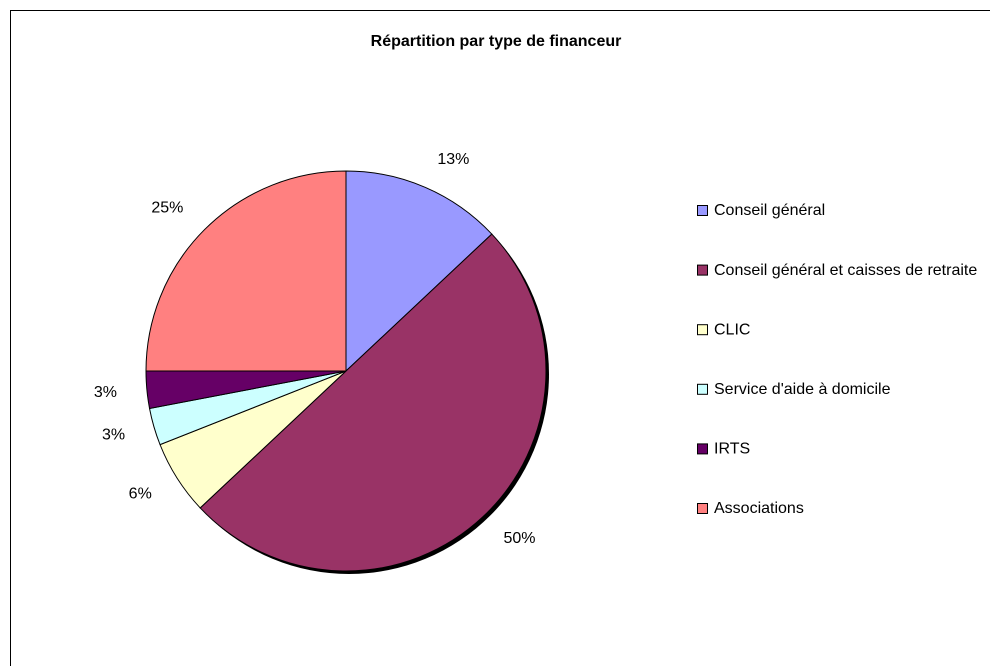  Describe the element at coordinates (732, 329) in the screenshot. I see `legend-label: CLIC` at that location.